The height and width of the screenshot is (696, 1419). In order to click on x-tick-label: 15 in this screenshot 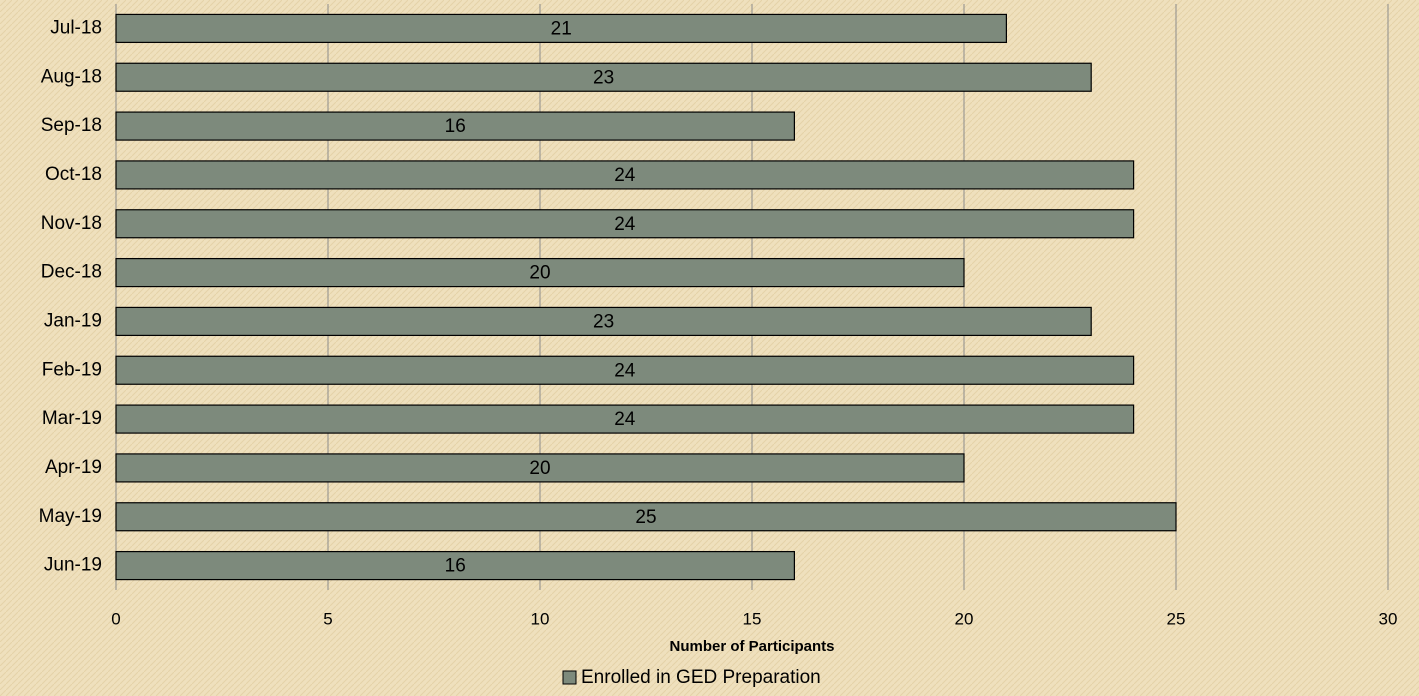, I will do `click(752, 618)`.